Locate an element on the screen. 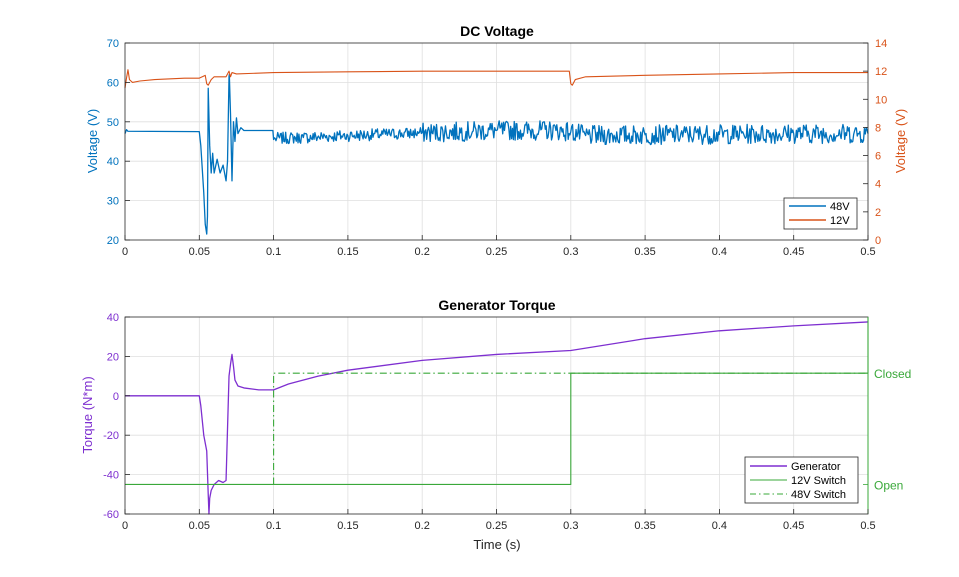 The image size is (959, 577). dc-voltage-right-y-tick-label: 6 is located at coordinates (878, 157).